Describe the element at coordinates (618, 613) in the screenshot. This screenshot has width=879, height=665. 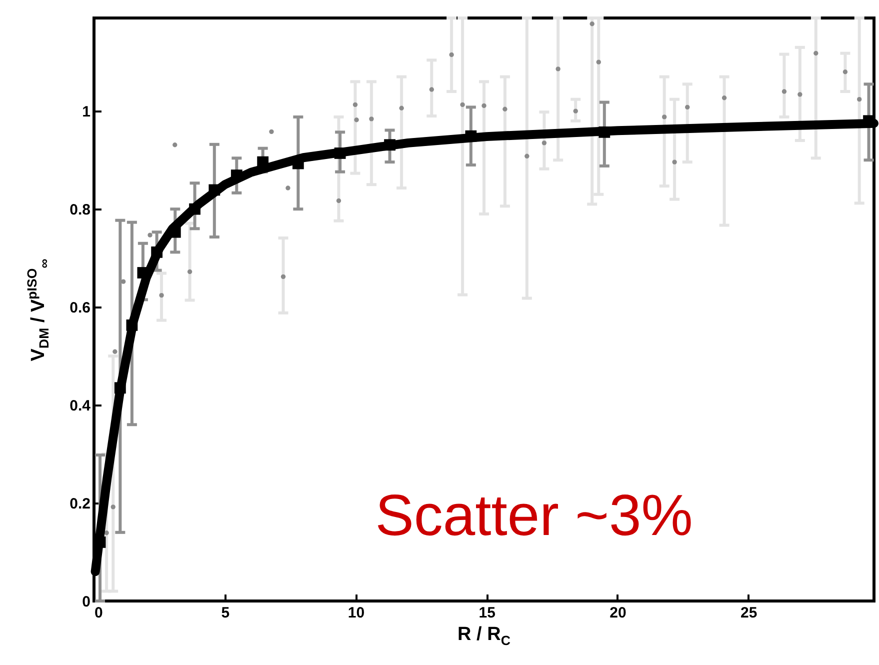
I see `x-tick-label: 20` at that location.